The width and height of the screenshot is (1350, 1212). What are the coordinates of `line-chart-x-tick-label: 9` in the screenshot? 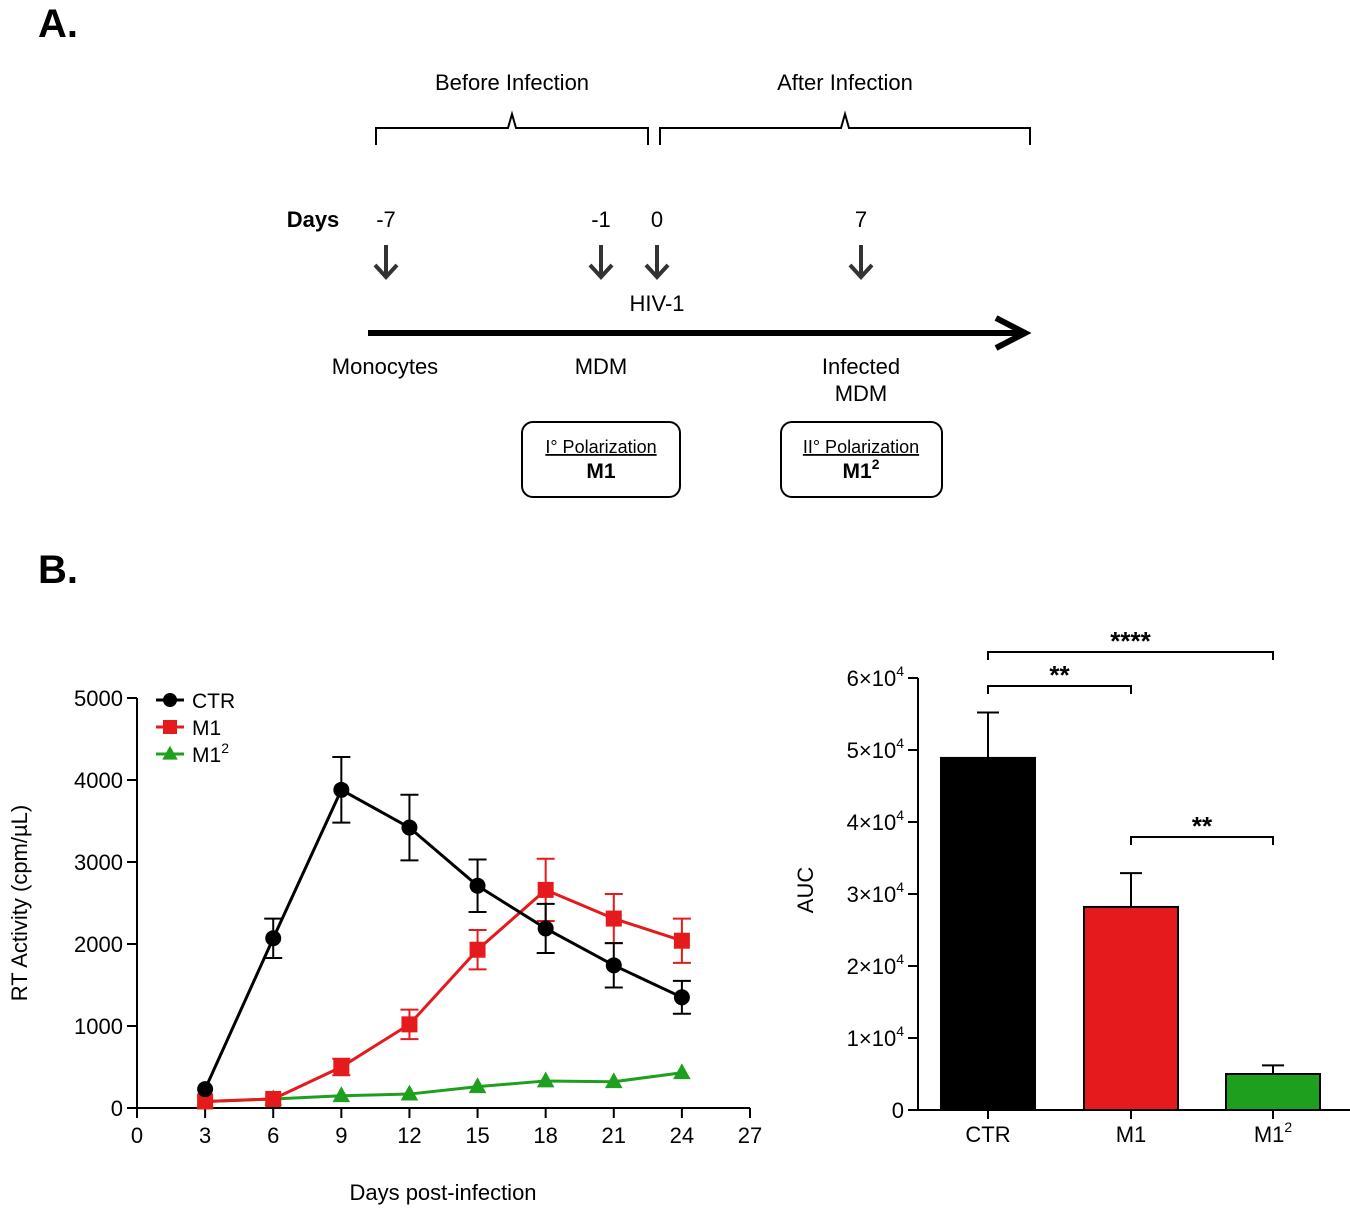 It's located at (341, 1135).